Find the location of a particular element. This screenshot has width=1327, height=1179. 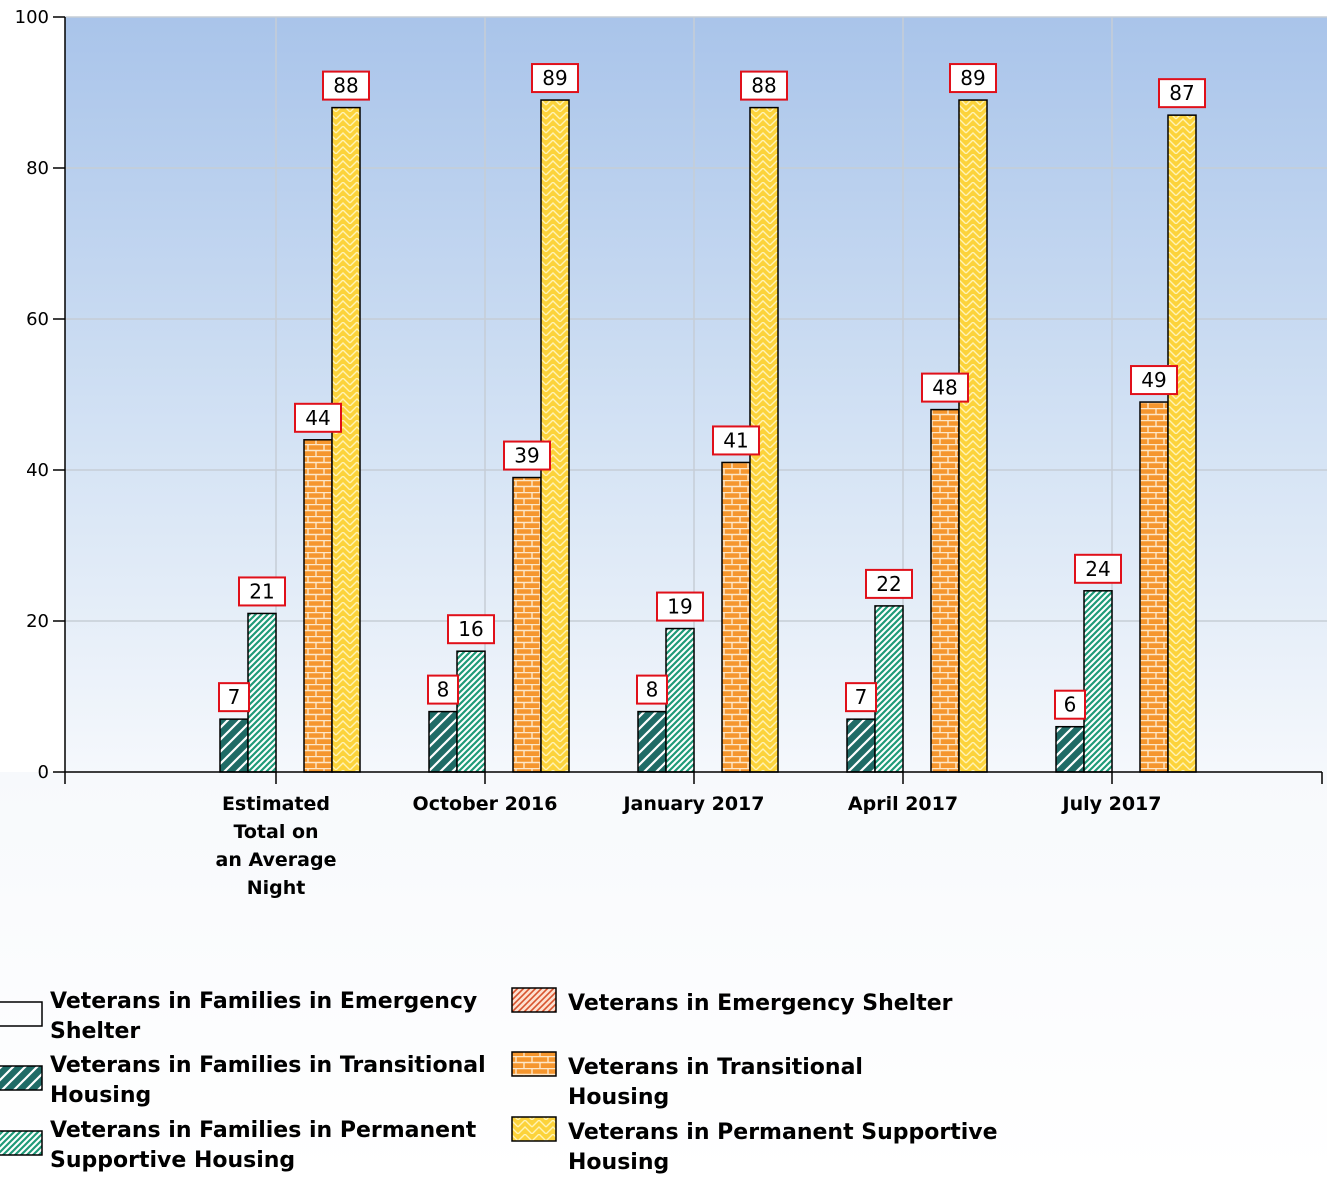

data-label: 48 is located at coordinates (944, 388).